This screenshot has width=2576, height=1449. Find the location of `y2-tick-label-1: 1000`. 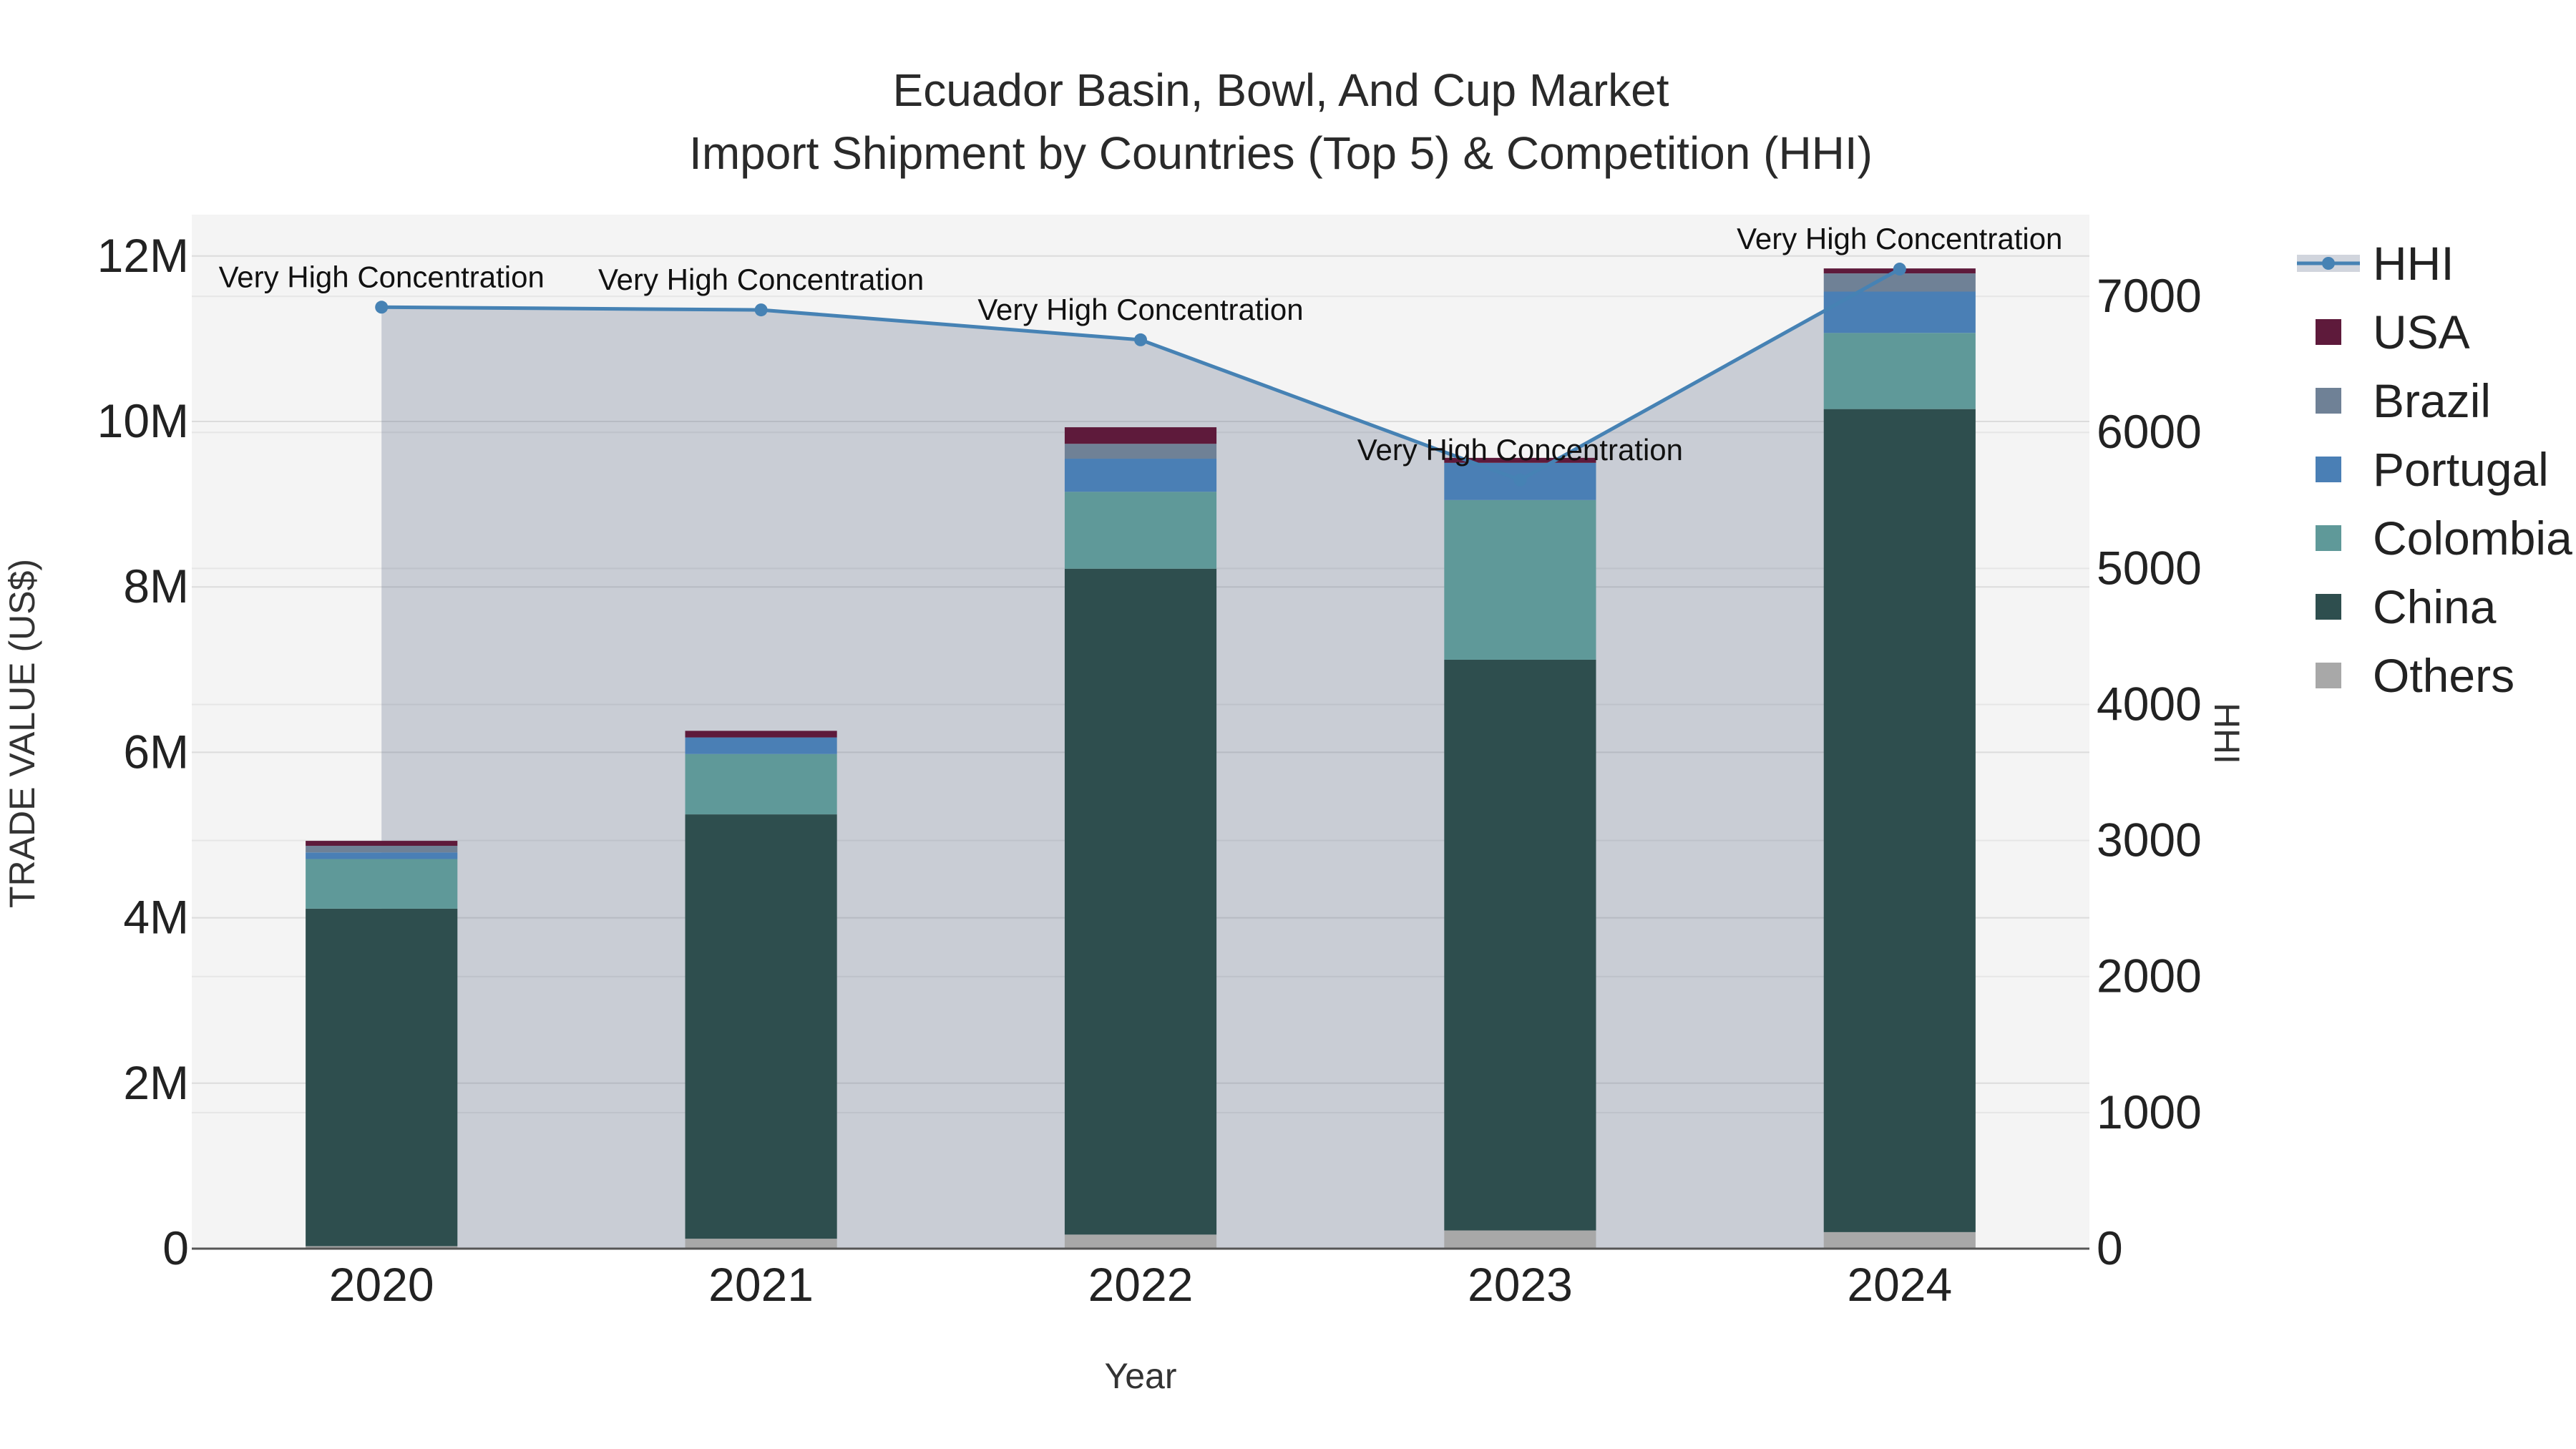

y2-tick-label-1: 1000 is located at coordinates (2149, 1111).